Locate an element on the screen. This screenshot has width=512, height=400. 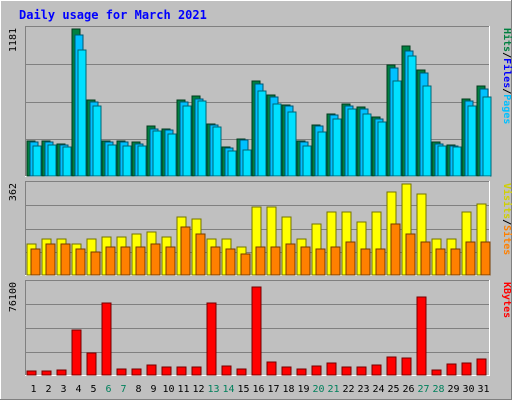
panel-middle-scale-label: 362 is located at coordinates (13, 192).